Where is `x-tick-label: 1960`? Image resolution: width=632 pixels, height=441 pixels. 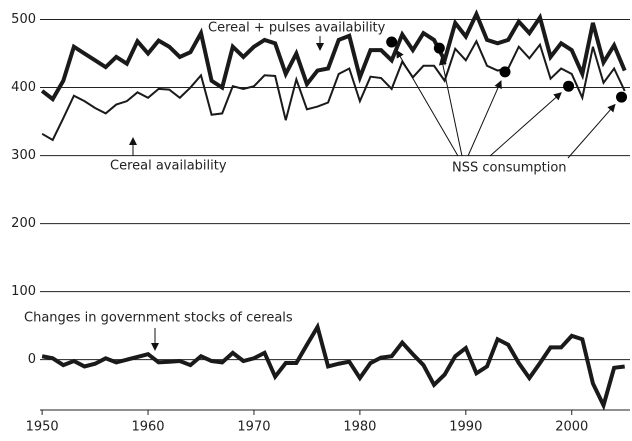 x-tick-label: 1960 is located at coordinates (147, 427).